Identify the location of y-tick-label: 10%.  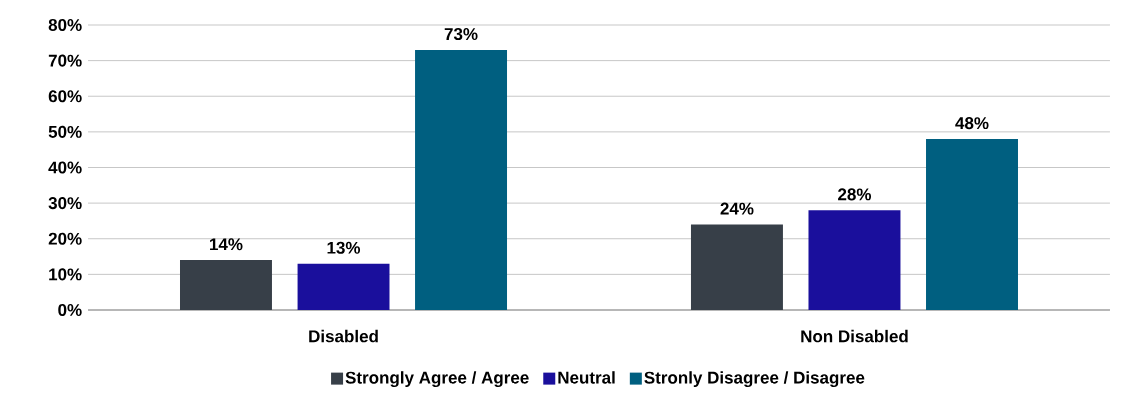
(65, 274).